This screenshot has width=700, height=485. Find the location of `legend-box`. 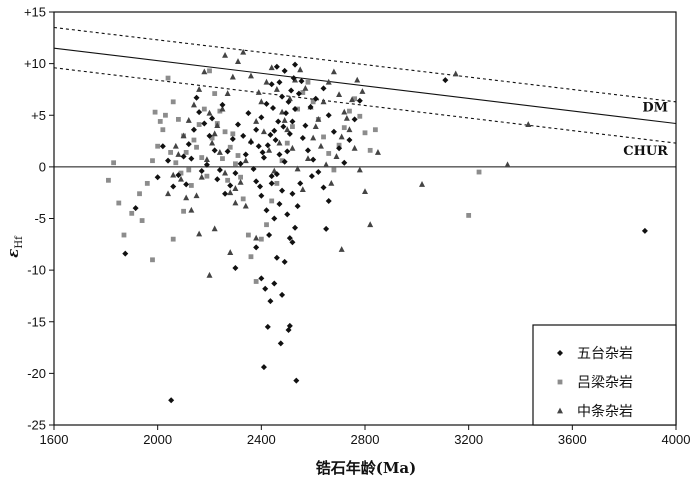

legend-box is located at coordinates (604, 375).